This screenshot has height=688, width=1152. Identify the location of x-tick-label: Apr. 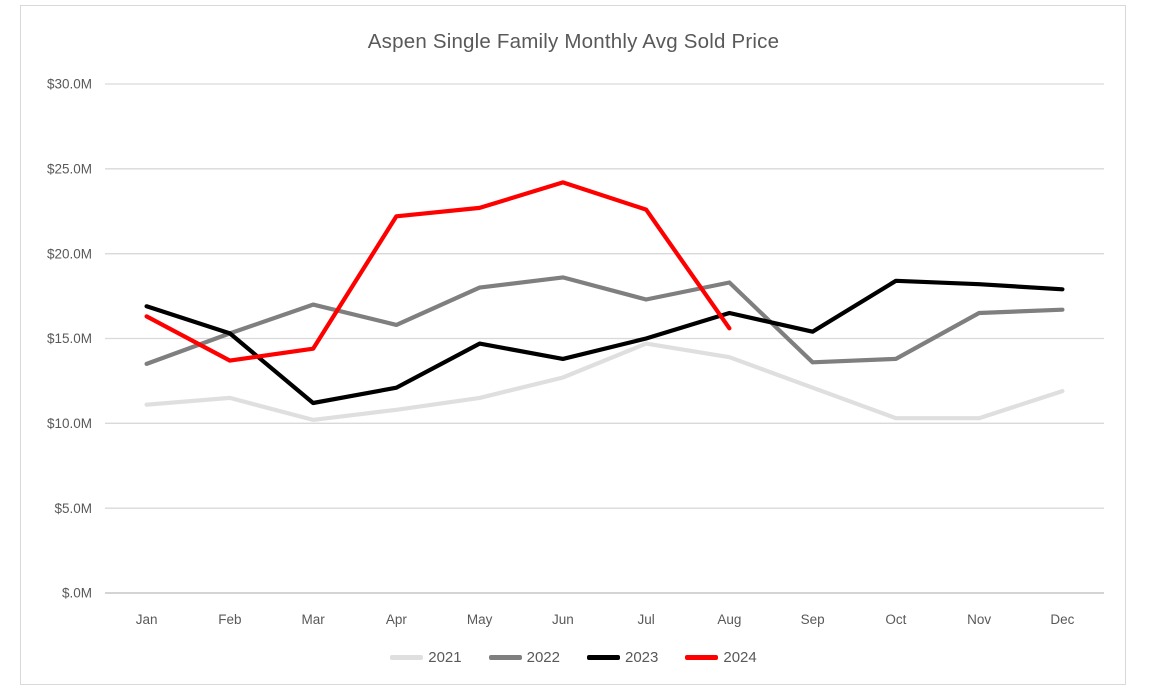
(397, 619).